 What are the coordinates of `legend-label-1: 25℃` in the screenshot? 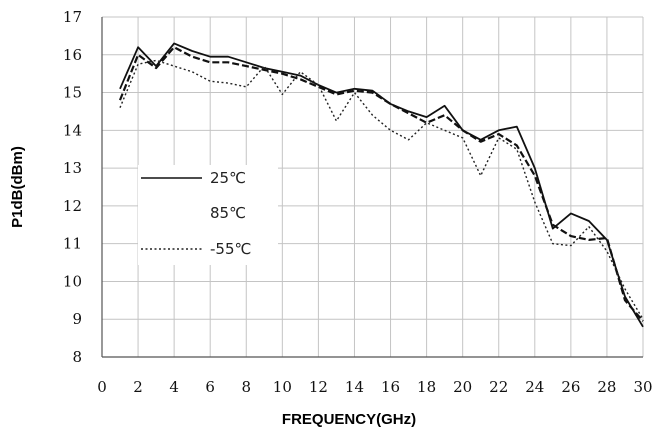 It's located at (228, 178).